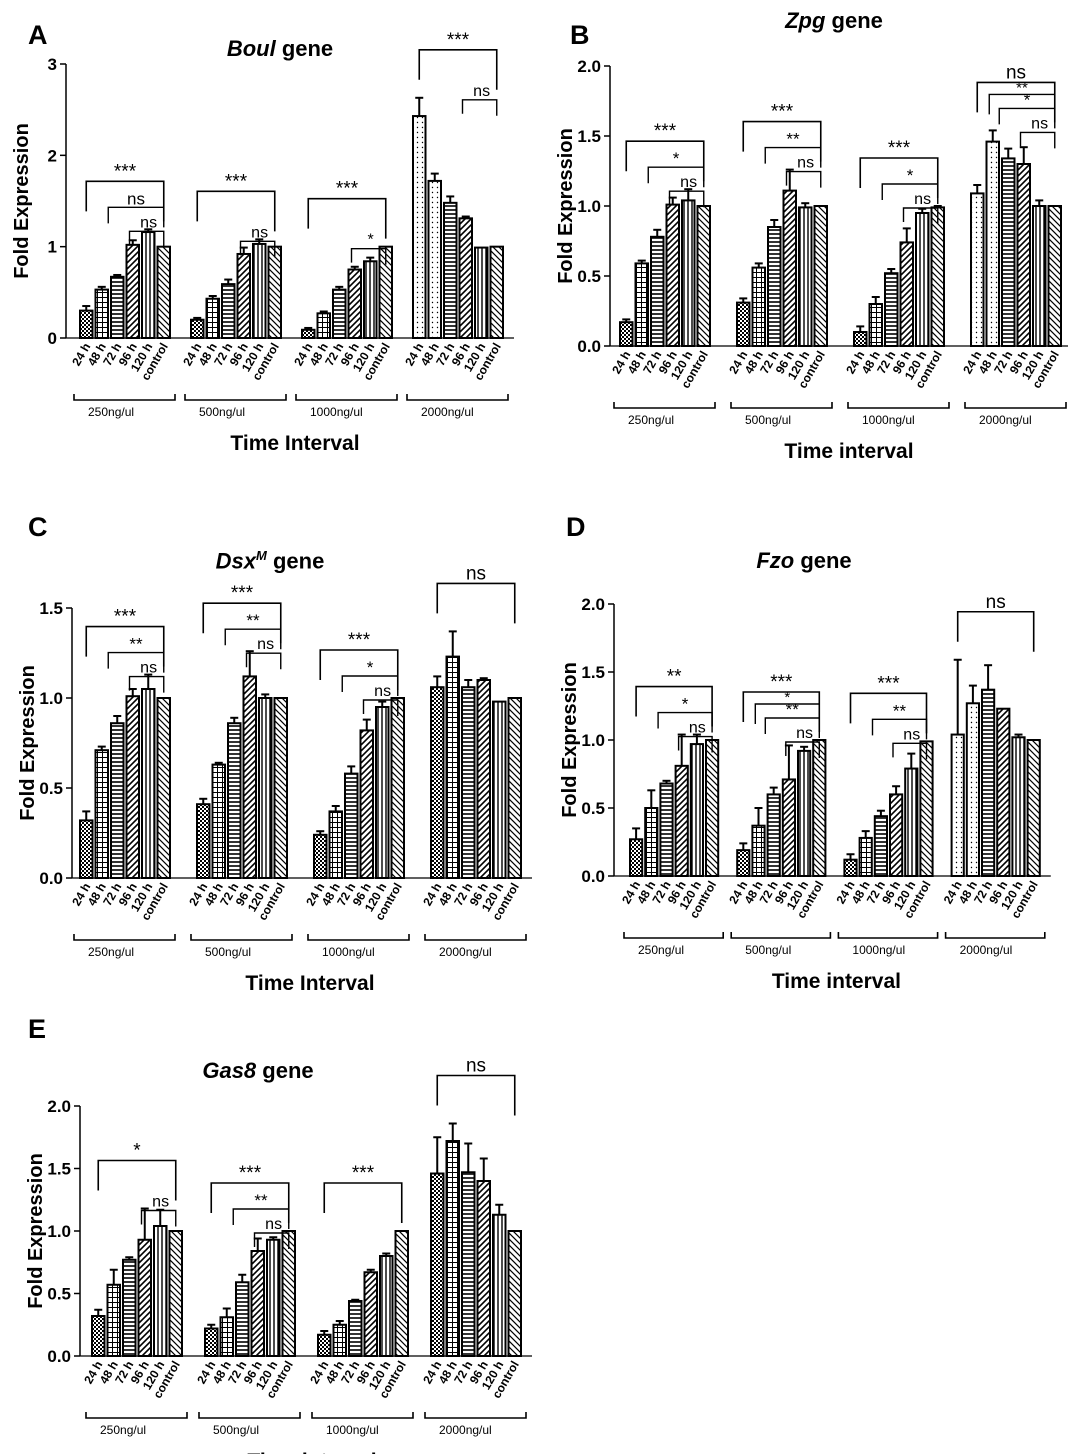  I want to click on y-axis-label: Fold Expression, so click(22, 201).